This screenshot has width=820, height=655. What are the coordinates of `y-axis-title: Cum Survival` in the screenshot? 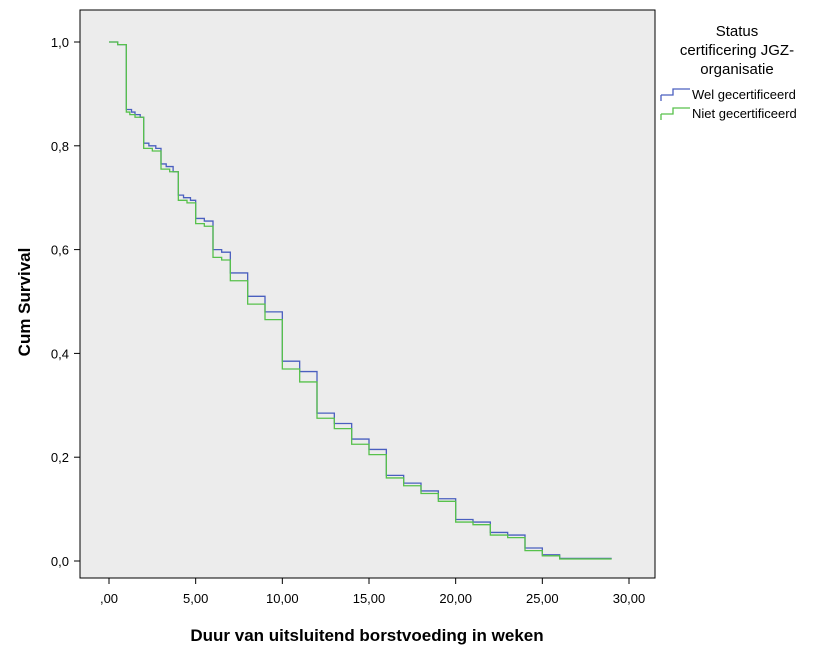 It's located at (24, 302).